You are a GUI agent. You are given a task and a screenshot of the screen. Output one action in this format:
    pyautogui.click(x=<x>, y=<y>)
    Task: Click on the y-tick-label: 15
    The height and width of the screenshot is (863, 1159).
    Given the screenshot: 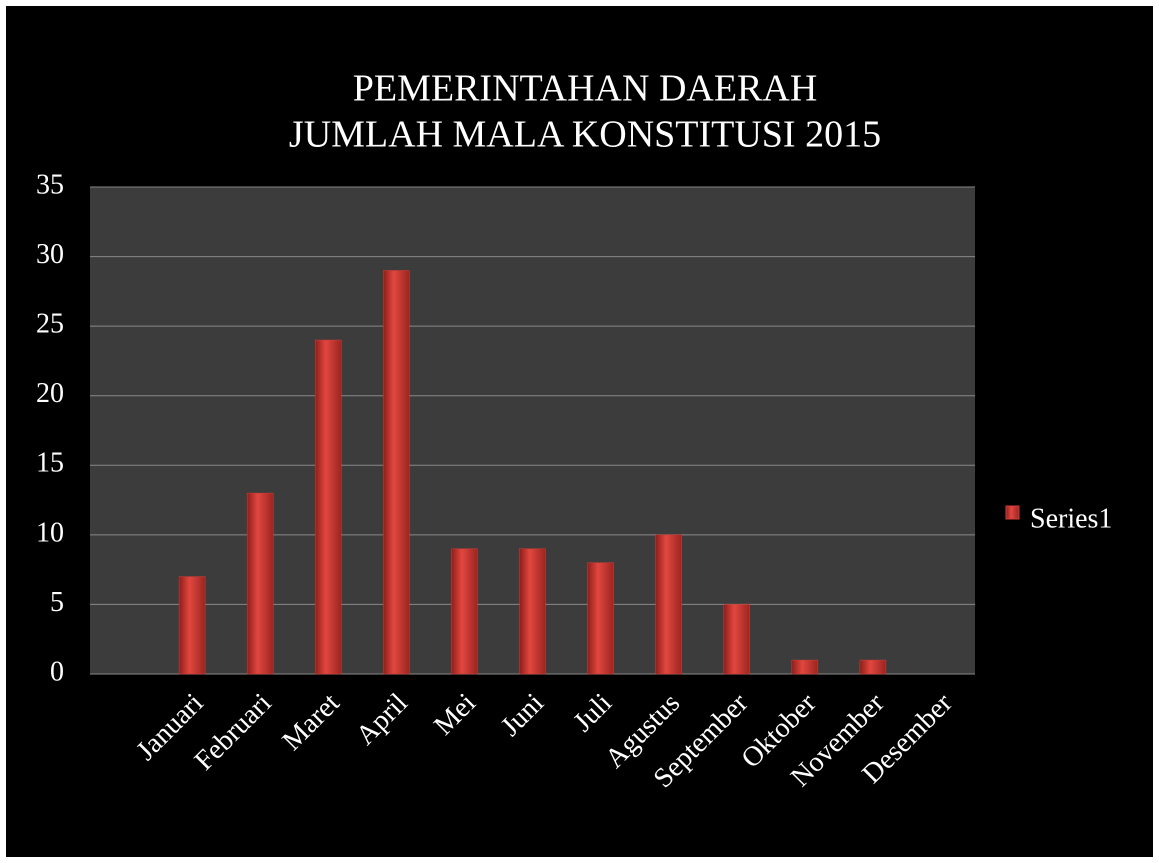 What is the action you would take?
    pyautogui.click(x=50, y=463)
    